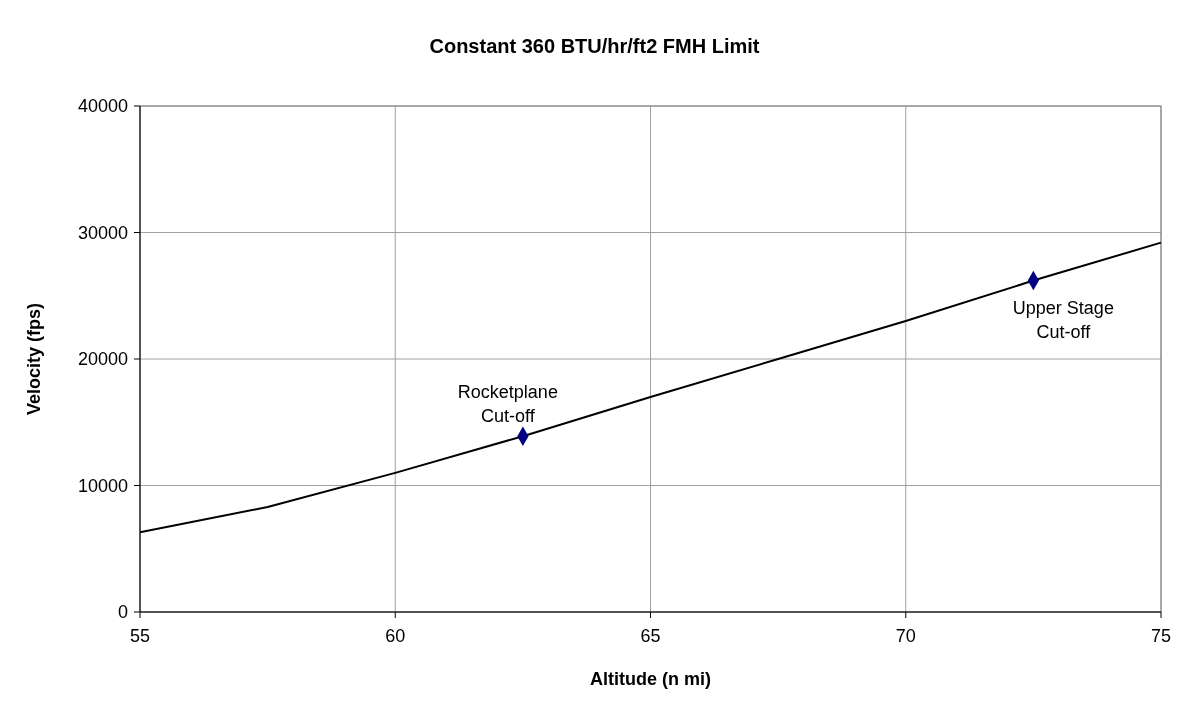  Describe the element at coordinates (1161, 636) in the screenshot. I see `x-tick-label: 75` at that location.